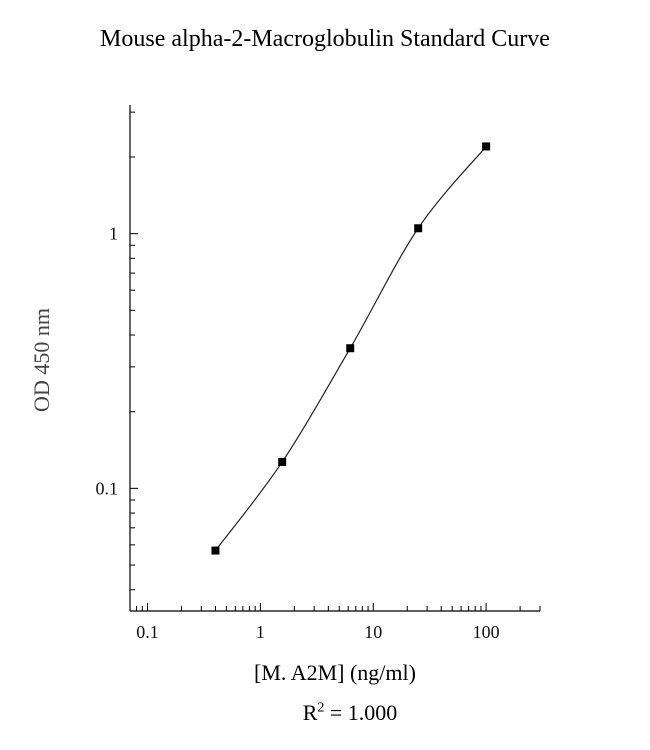 The width and height of the screenshot is (650, 750). Describe the element at coordinates (41, 360) in the screenshot. I see `y-axis-label: OD 450 nm` at that location.